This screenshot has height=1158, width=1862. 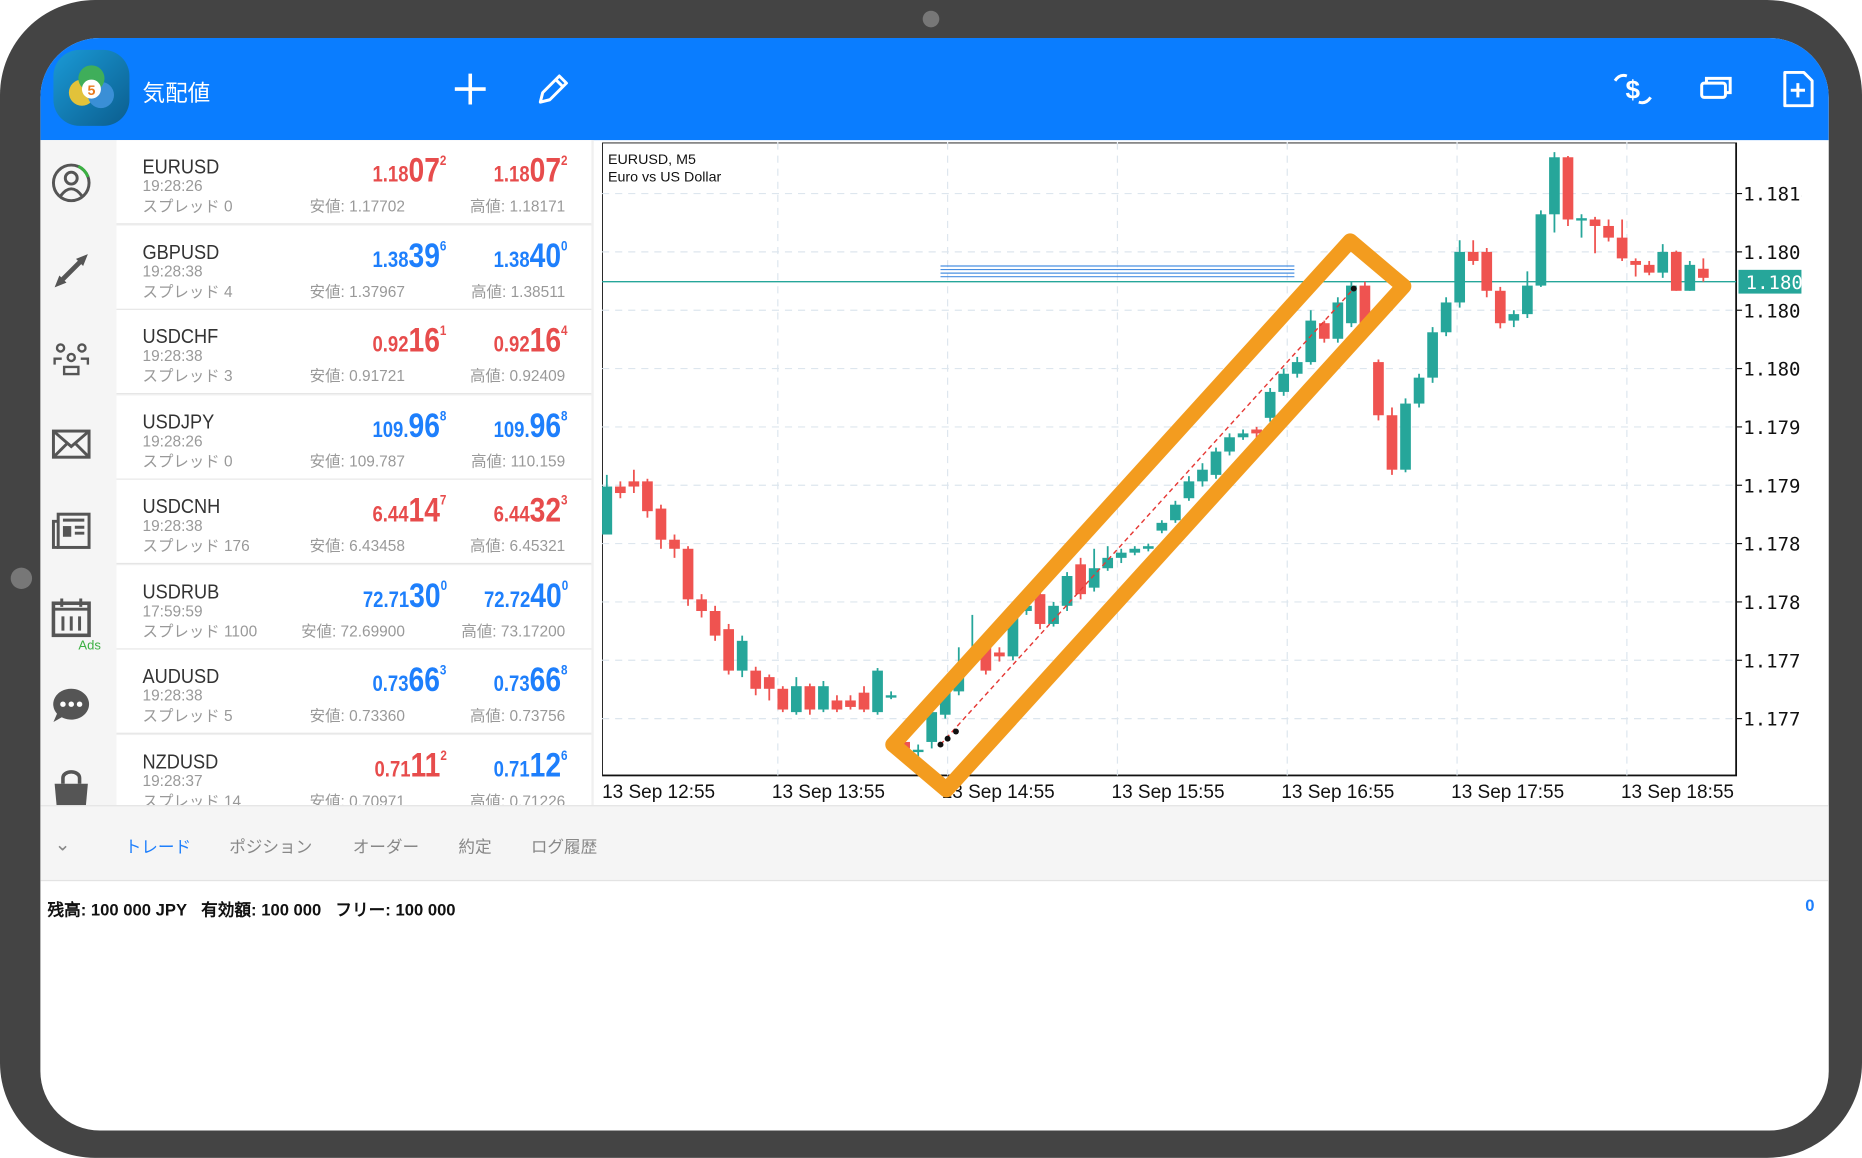 What do you see at coordinates (545, 255) in the screenshot?
I see `ask-pips: 40` at bounding box center [545, 255].